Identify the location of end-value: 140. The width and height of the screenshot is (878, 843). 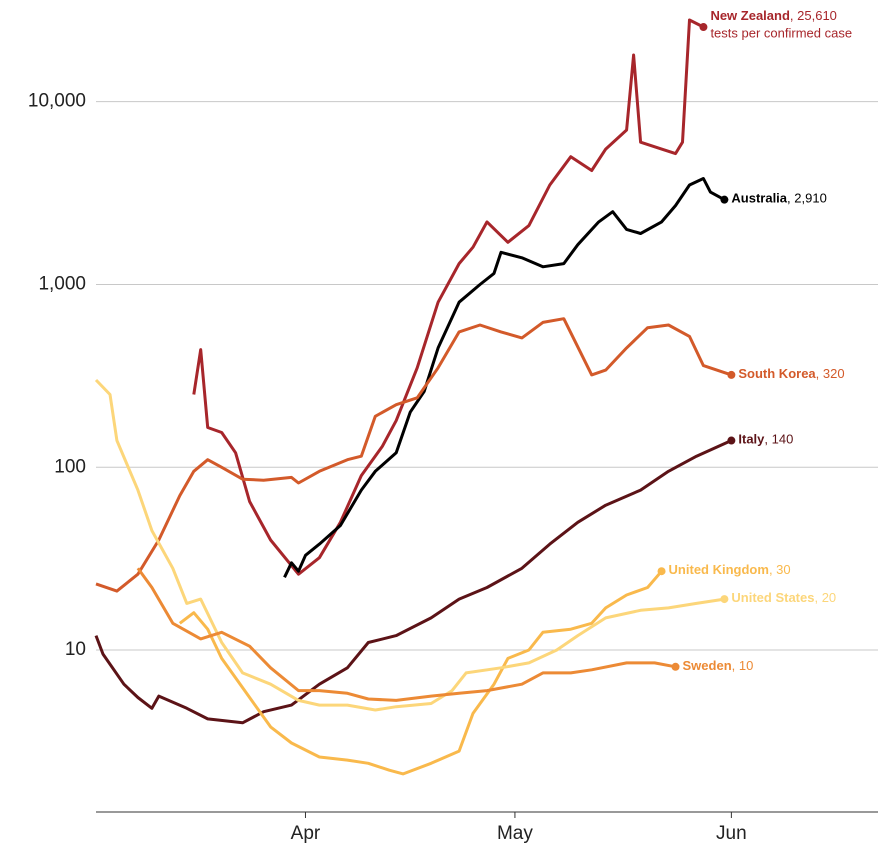
(783, 439).